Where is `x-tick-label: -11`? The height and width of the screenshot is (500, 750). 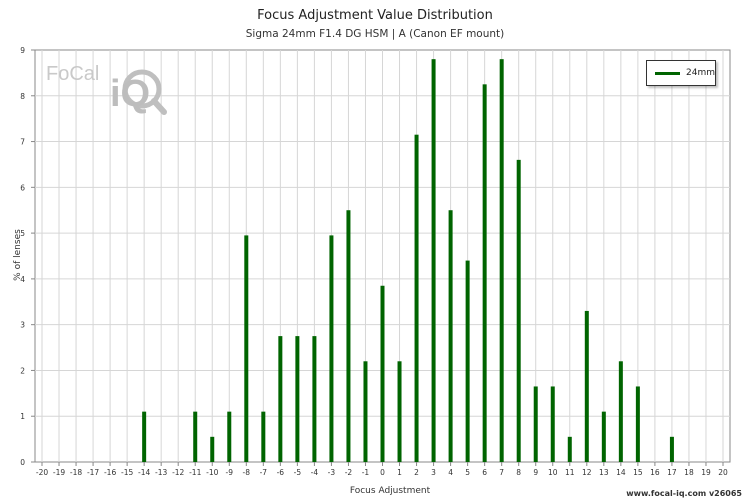 x-tick-label: -11 is located at coordinates (195, 472).